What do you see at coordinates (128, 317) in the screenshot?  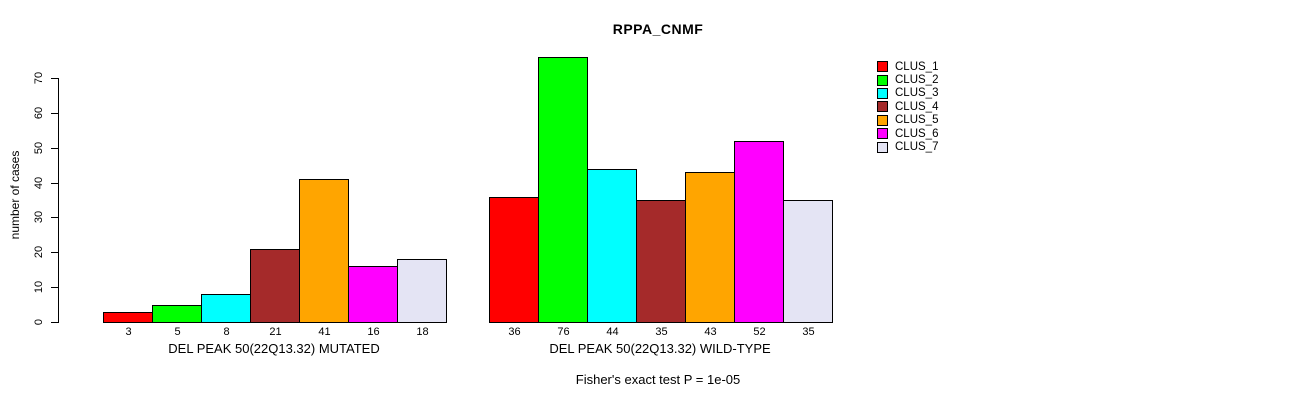 I see `bar-clus_1-group1` at bounding box center [128, 317].